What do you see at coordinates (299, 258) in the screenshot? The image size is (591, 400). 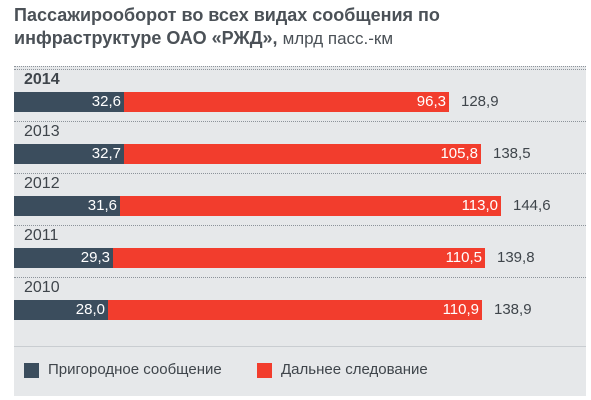 I see `bar-long-distance: 110,5` at bounding box center [299, 258].